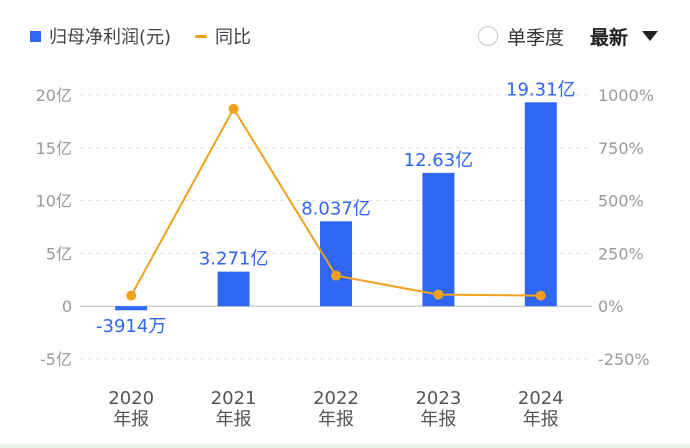 This screenshot has height=448, width=690. What do you see at coordinates (541, 398) in the screenshot?
I see `x-tick-year: 2024` at bounding box center [541, 398].